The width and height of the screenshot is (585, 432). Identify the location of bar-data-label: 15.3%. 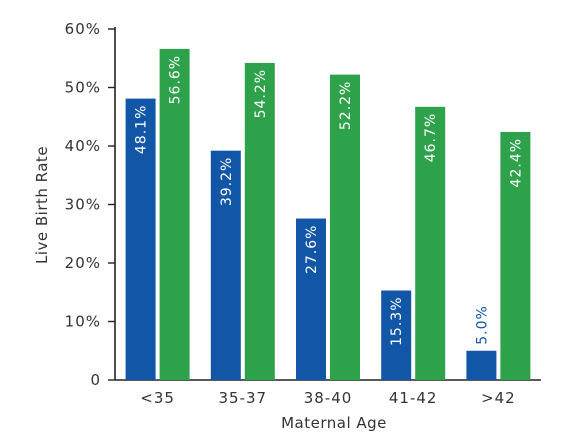
(397, 320).